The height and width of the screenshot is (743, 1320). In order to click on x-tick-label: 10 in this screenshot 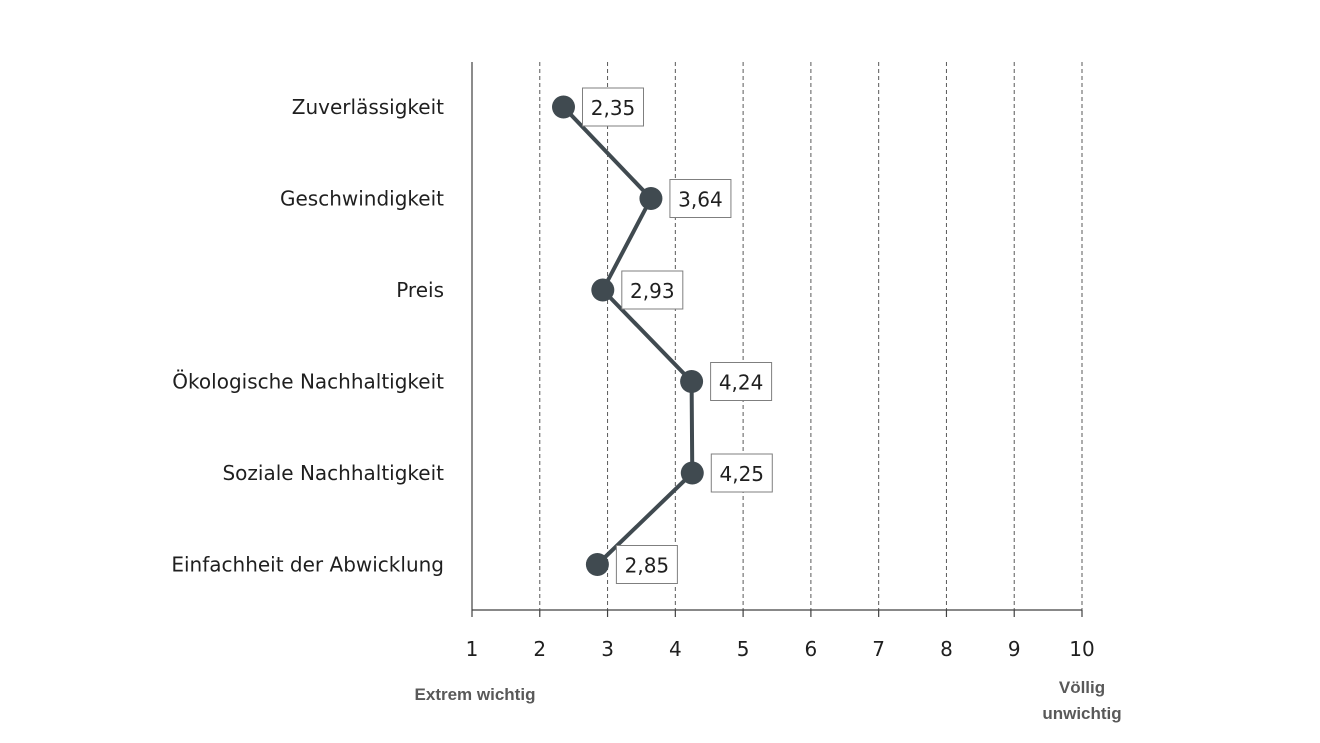, I will do `click(1081, 649)`.